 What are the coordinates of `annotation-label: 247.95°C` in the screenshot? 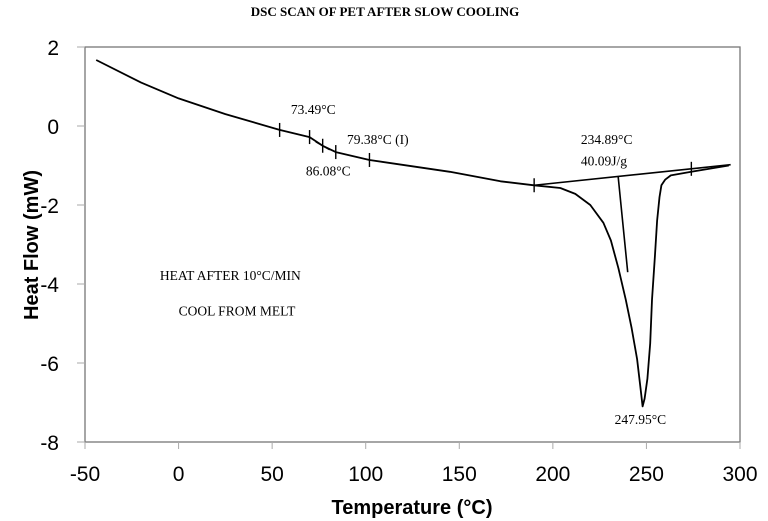 It's located at (641, 419).